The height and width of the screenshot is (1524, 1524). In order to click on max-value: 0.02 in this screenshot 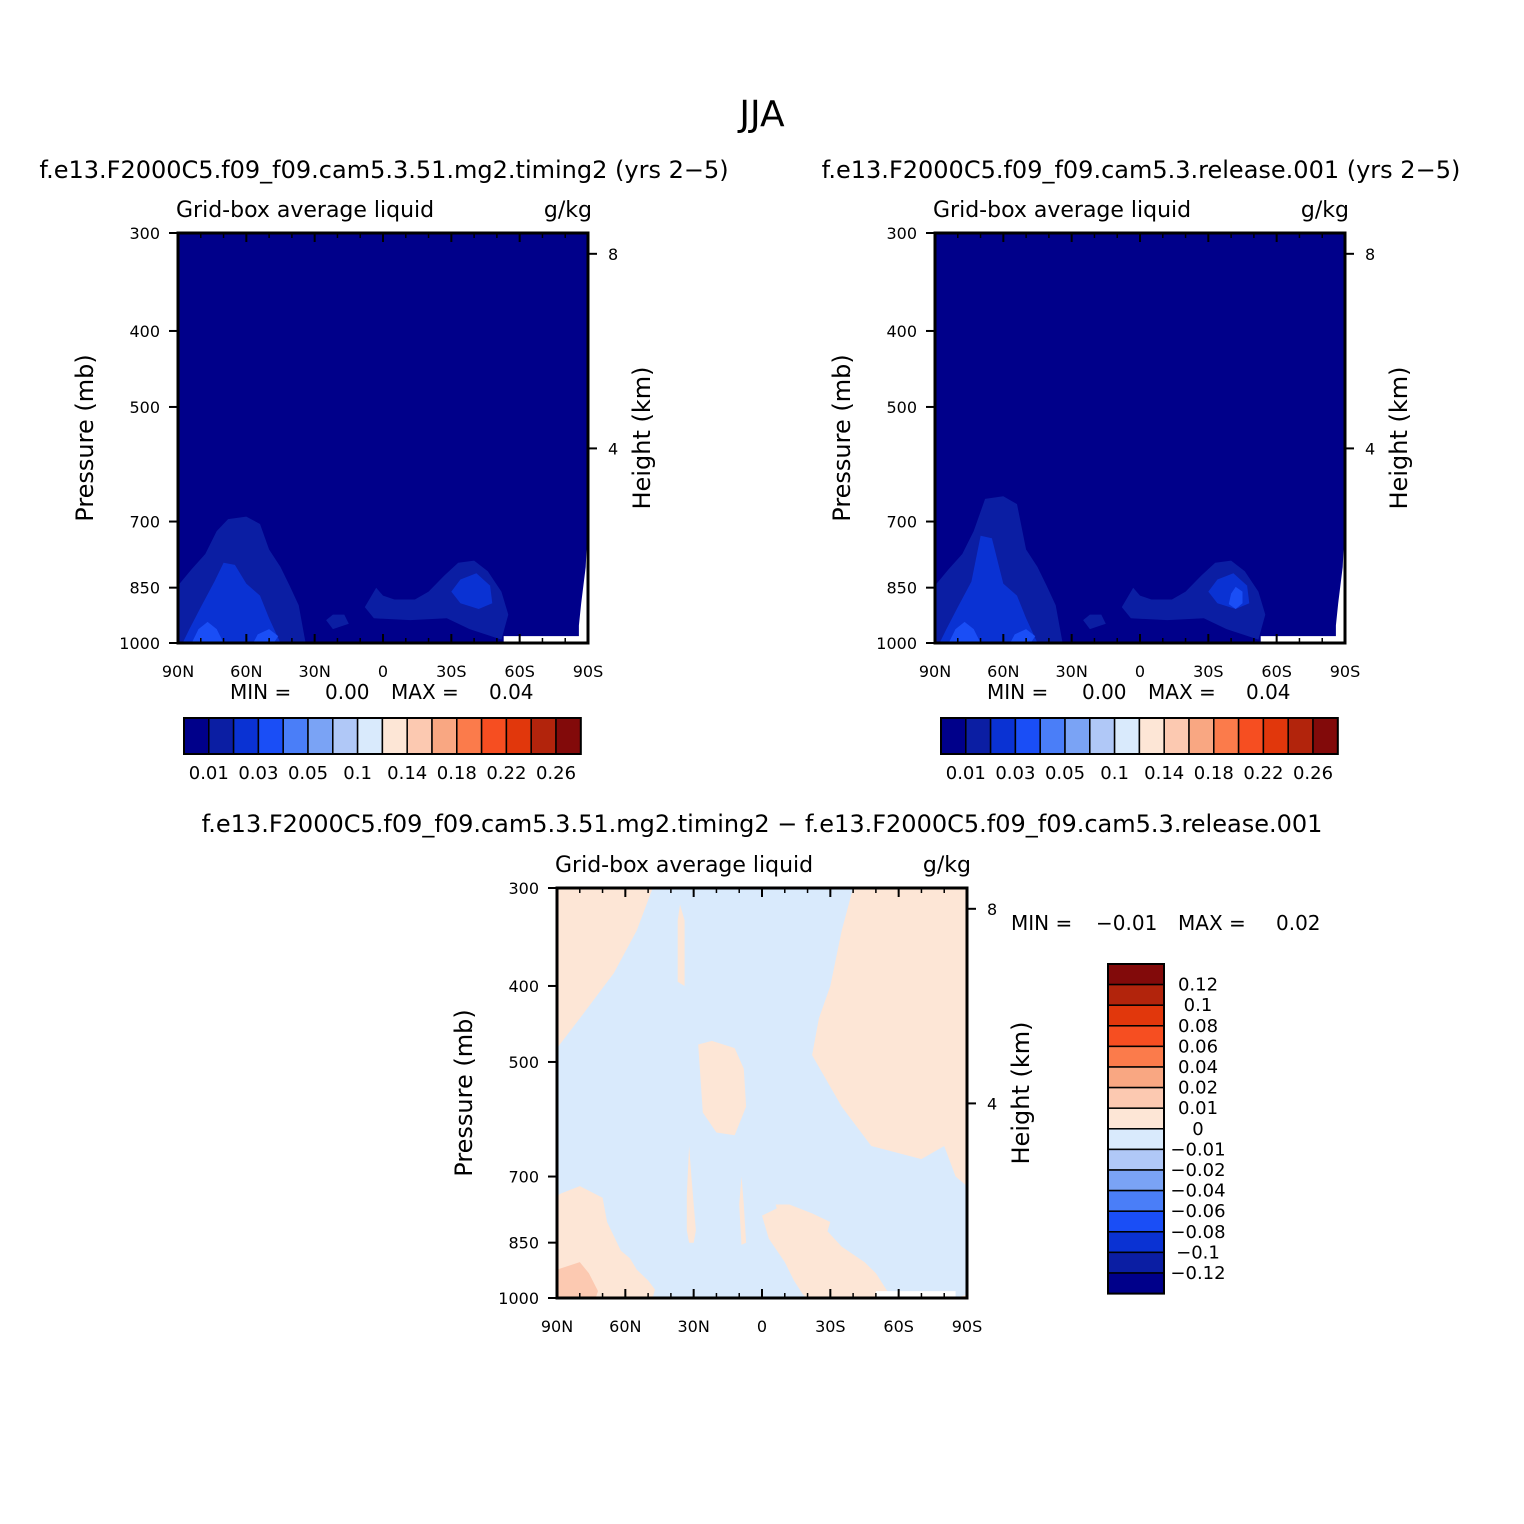, I will do `click(1298, 923)`.